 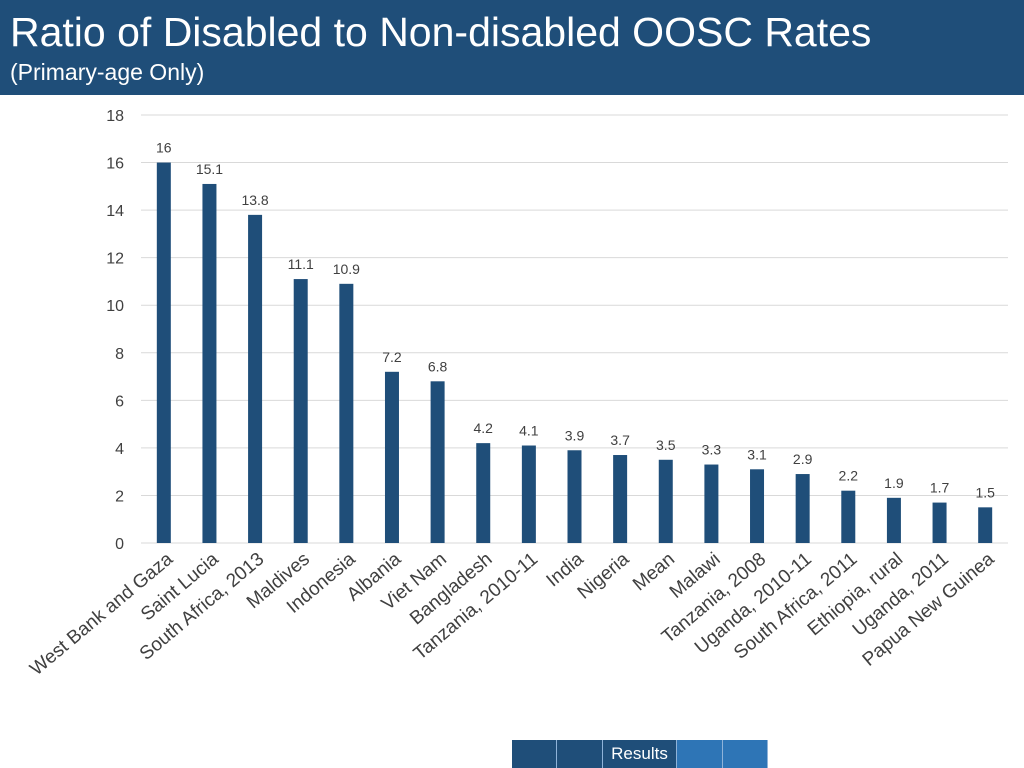 What do you see at coordinates (119, 496) in the screenshot?
I see `y-tick-label: 2` at bounding box center [119, 496].